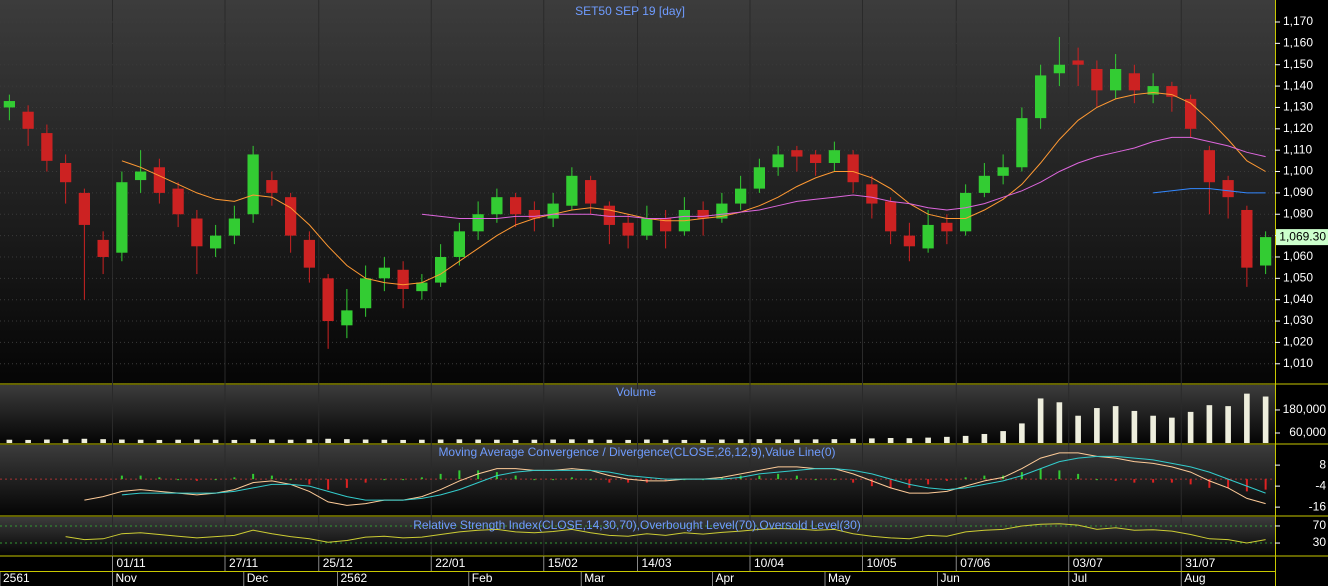 This screenshot has width=1328, height=586. I want to click on y-tick-label: -16, so click(1318, 506).